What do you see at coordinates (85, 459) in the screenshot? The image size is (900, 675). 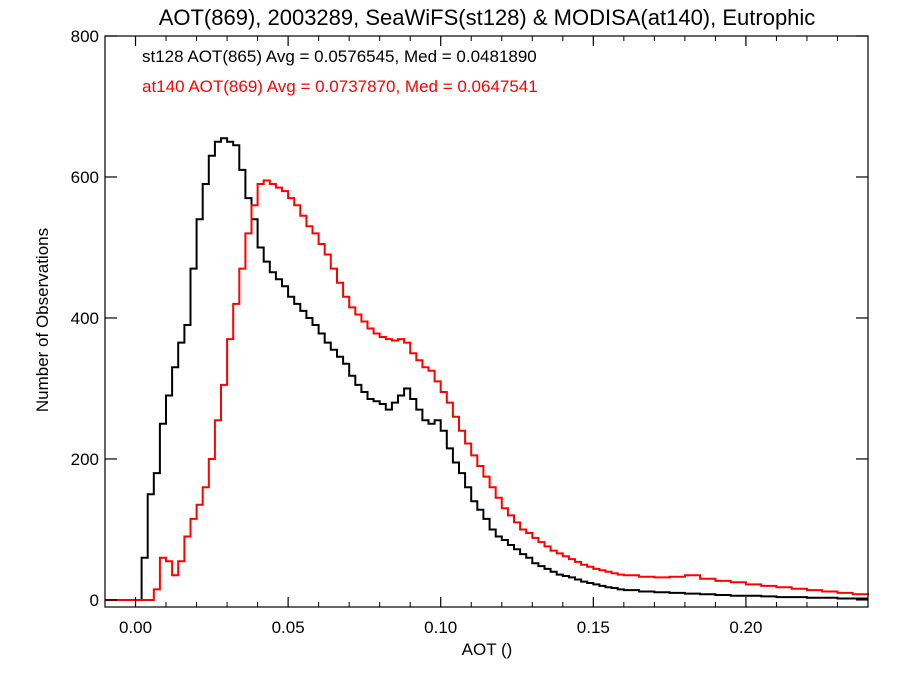 I see `y-tick-label: 200` at bounding box center [85, 459].